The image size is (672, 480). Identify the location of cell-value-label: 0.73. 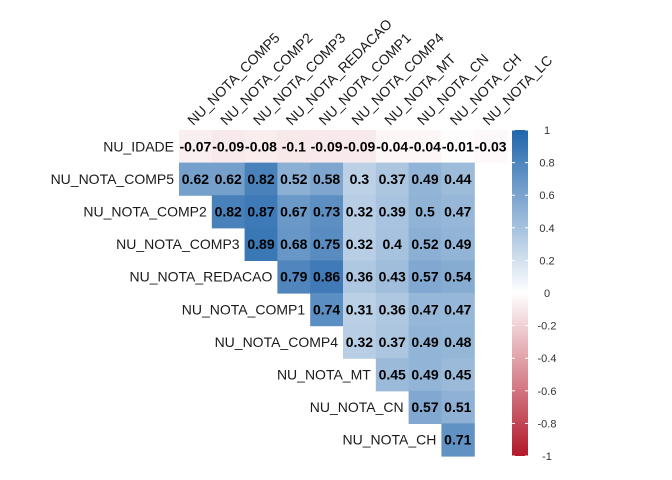
(326, 212).